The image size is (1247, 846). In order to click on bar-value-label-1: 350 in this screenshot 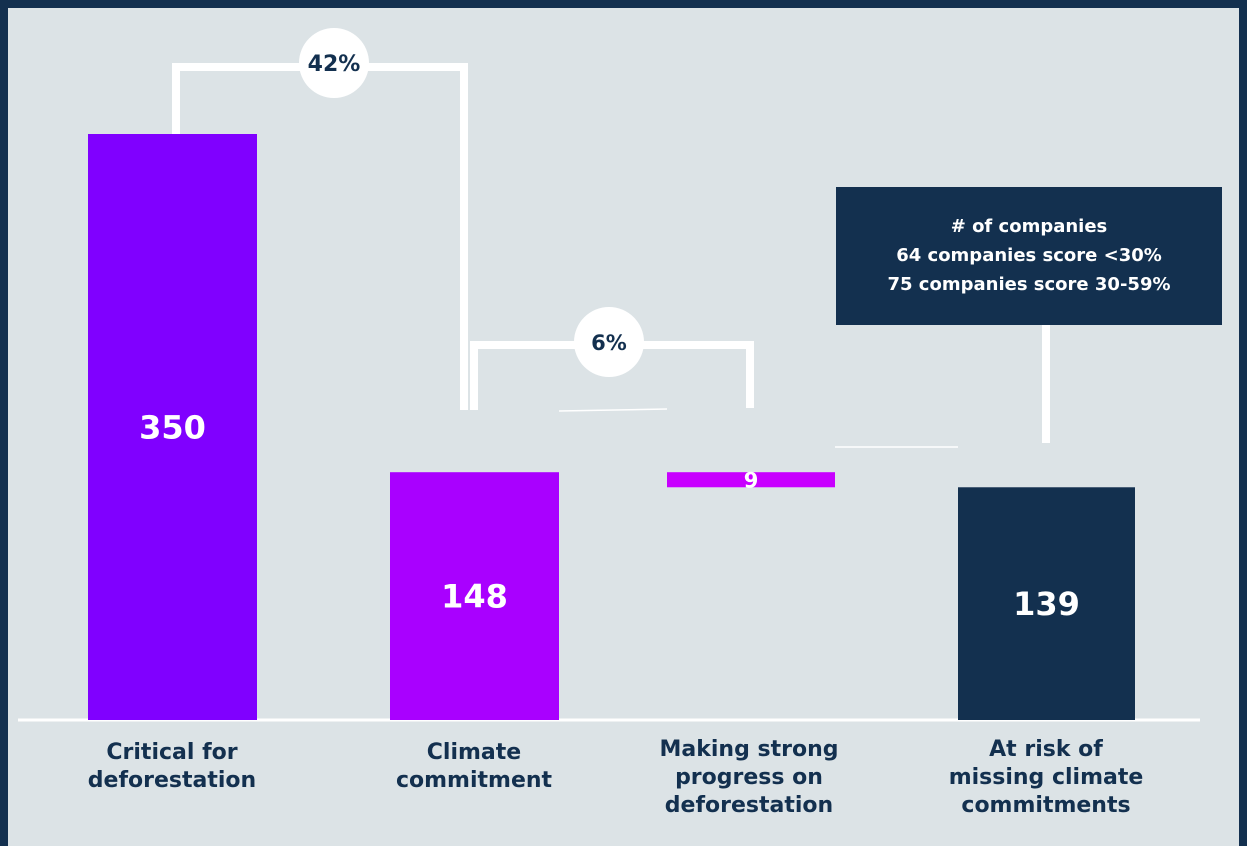, I will do `click(172, 428)`.